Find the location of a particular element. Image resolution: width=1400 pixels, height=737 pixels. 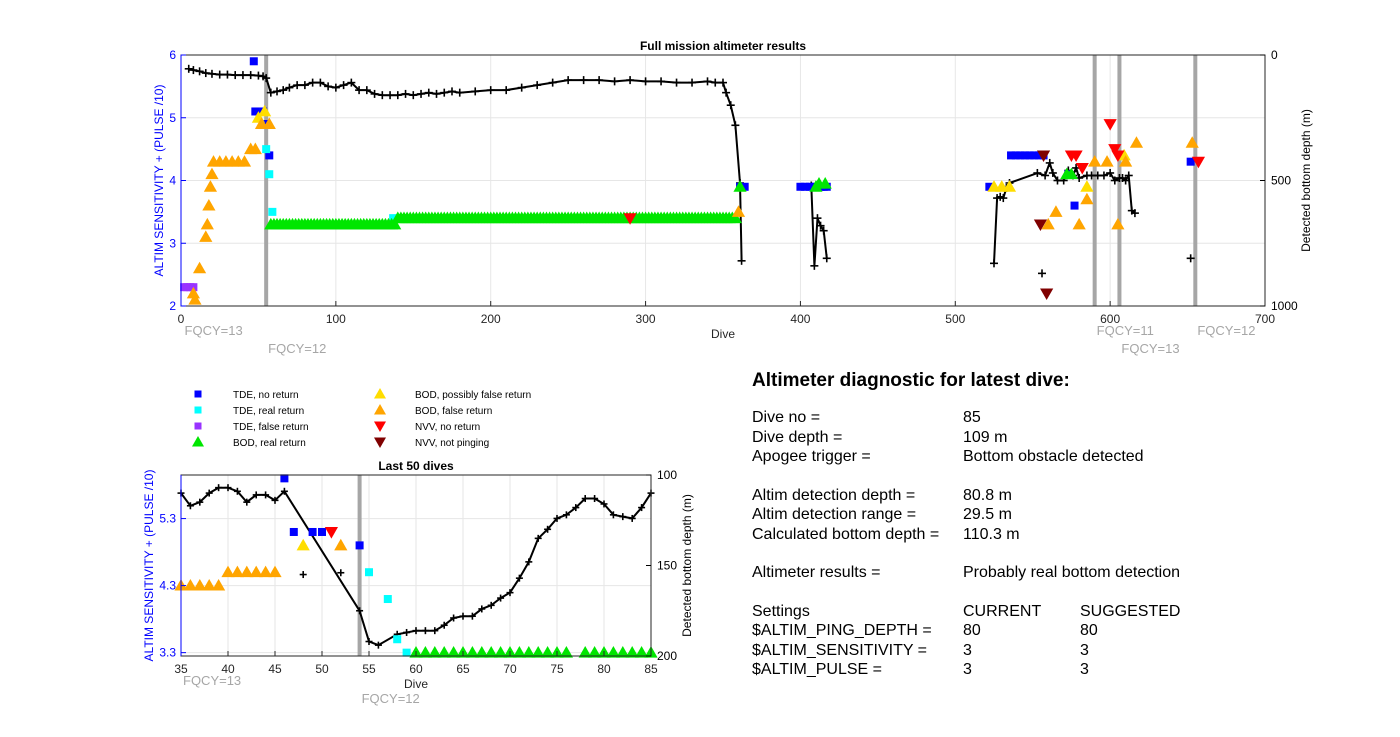

x-tick-label: 500 is located at coordinates (955, 319).